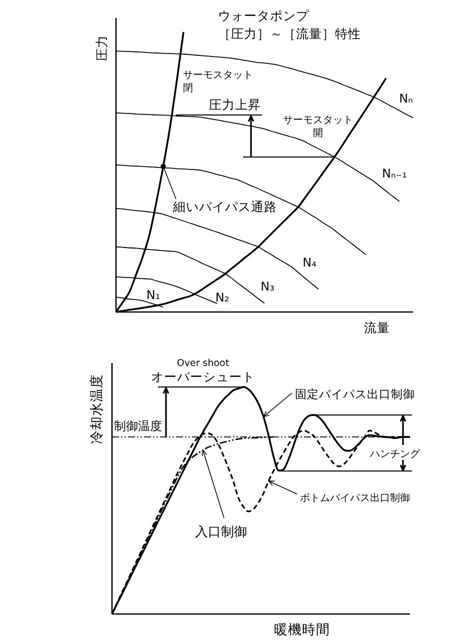  I want to click on y-axis-title: 圧力, so click(101, 48).